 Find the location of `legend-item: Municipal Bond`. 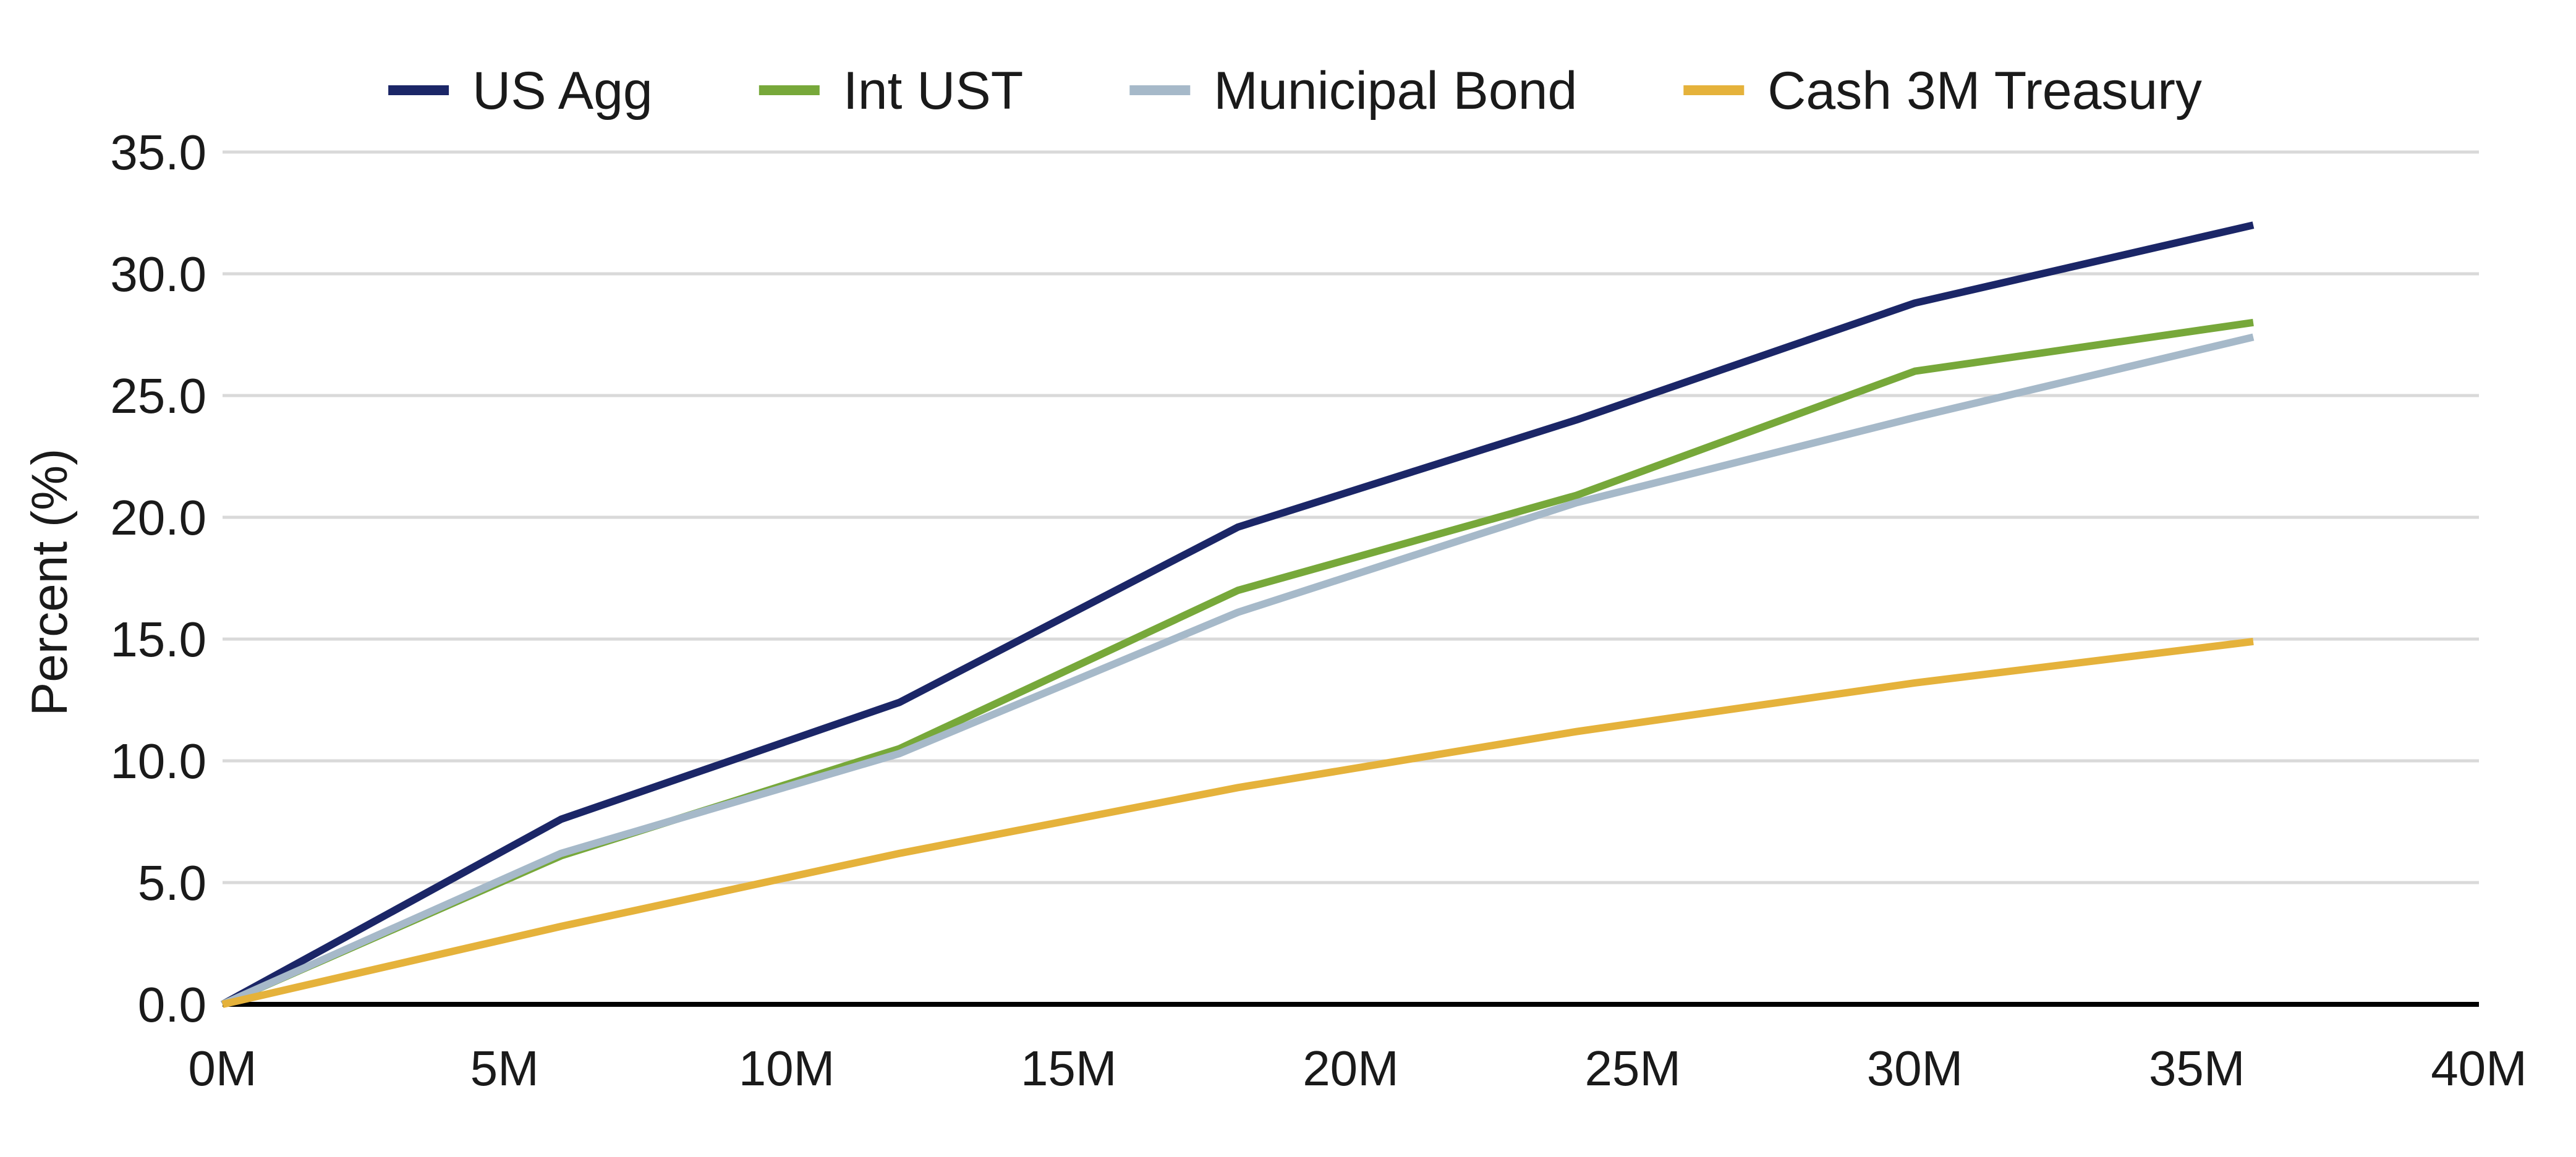

legend-item: Municipal Bond is located at coordinates (1353, 91).